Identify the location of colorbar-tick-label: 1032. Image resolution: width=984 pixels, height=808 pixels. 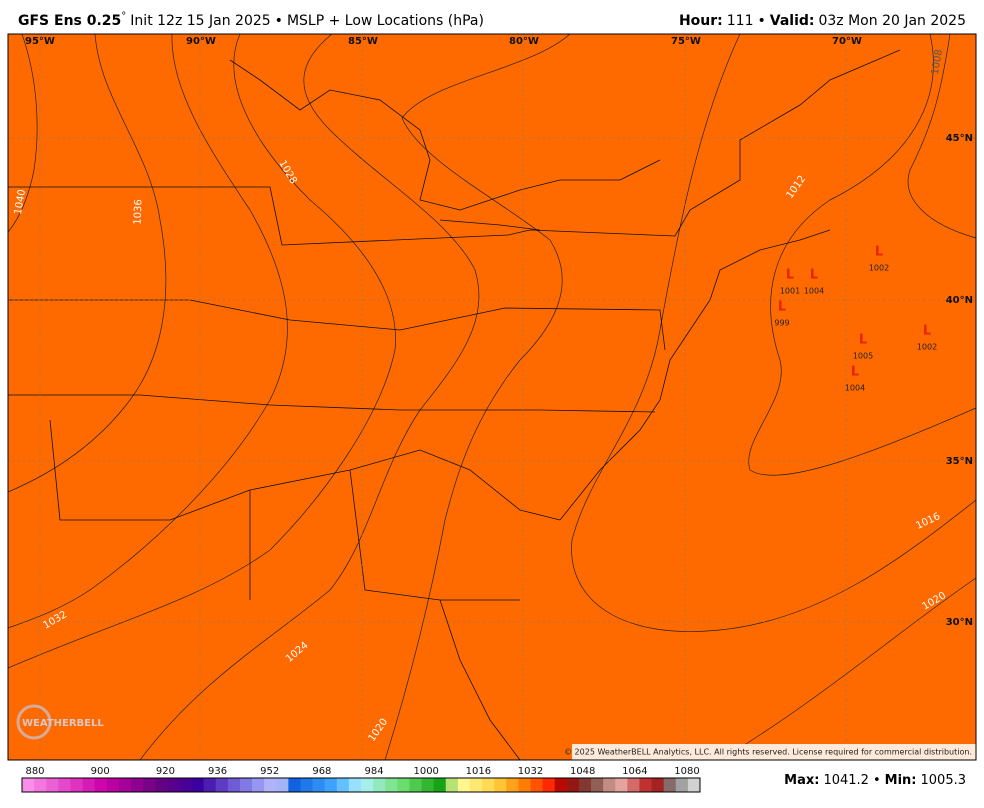
(530, 771).